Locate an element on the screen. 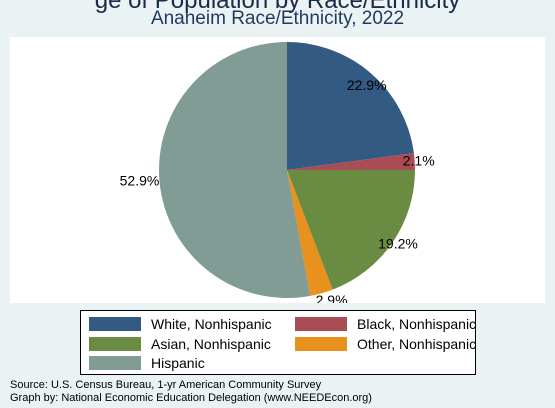 The height and width of the screenshot is (408, 555). legend-label: Black, Nonhispanic is located at coordinates (417, 324).